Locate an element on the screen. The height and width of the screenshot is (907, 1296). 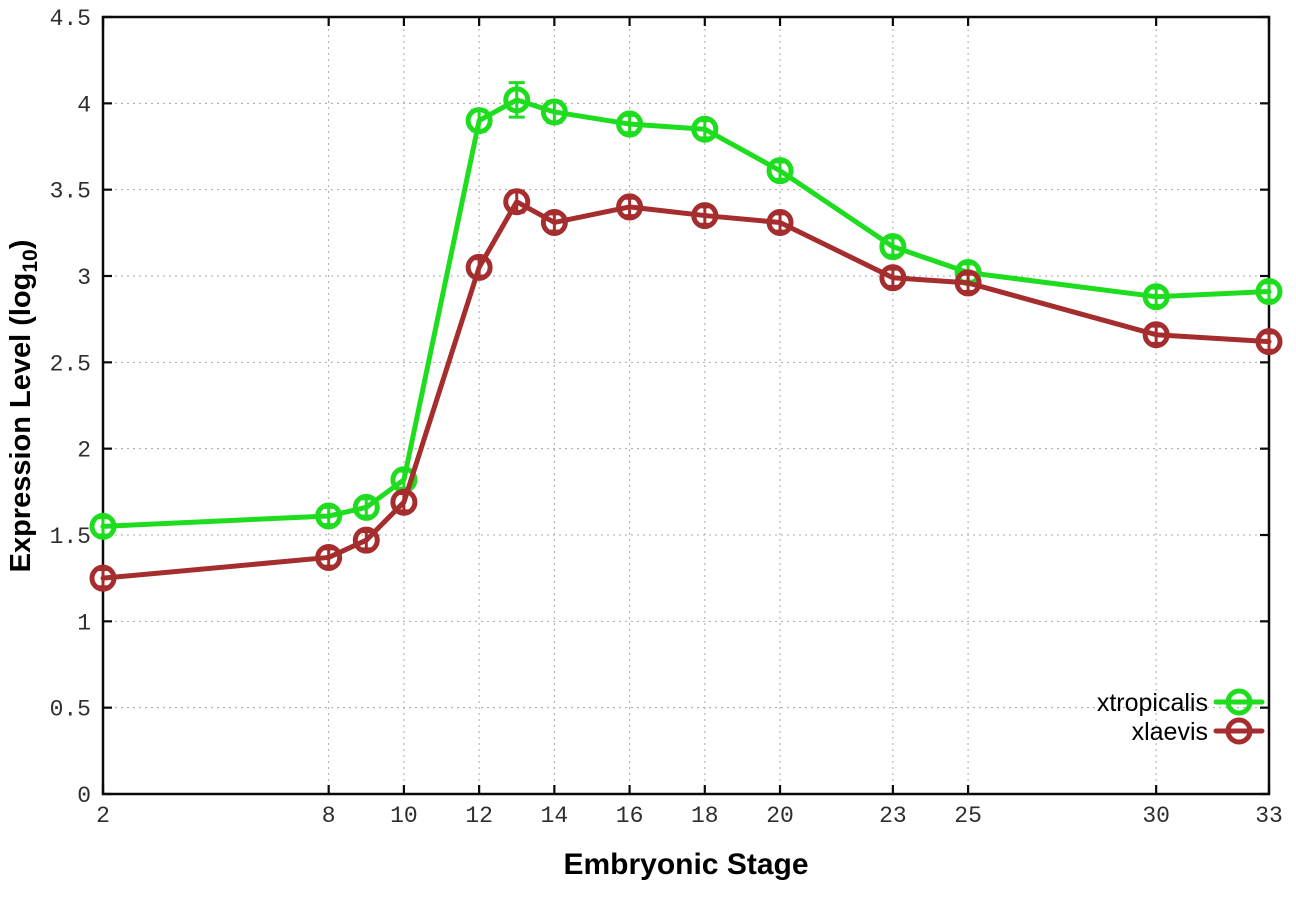
x-tick-label: 23 is located at coordinates (893, 816).